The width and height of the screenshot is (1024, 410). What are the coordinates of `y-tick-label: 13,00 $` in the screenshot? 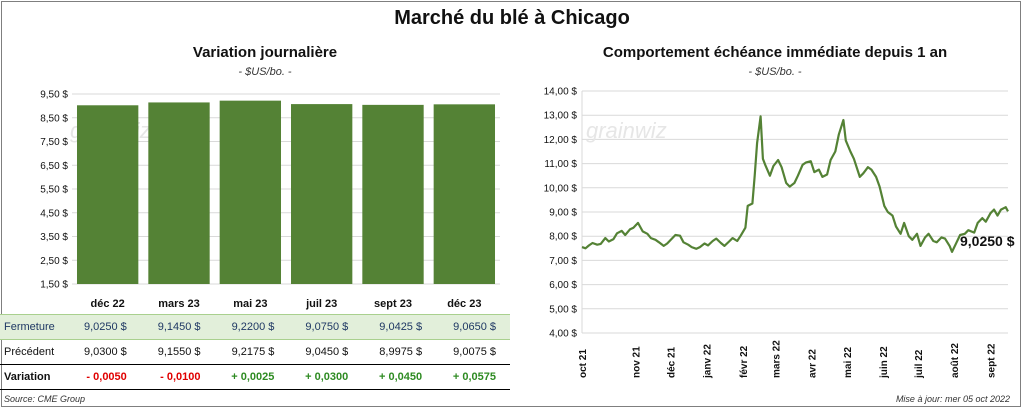 It's located at (561, 116).